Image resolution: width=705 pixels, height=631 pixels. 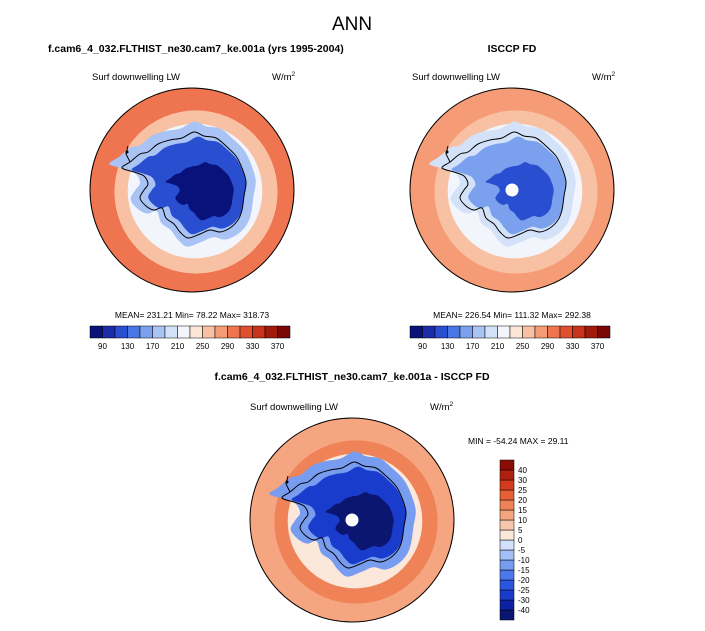 What do you see at coordinates (520, 530) in the screenshot?
I see `colorbar-label: 5` at bounding box center [520, 530].